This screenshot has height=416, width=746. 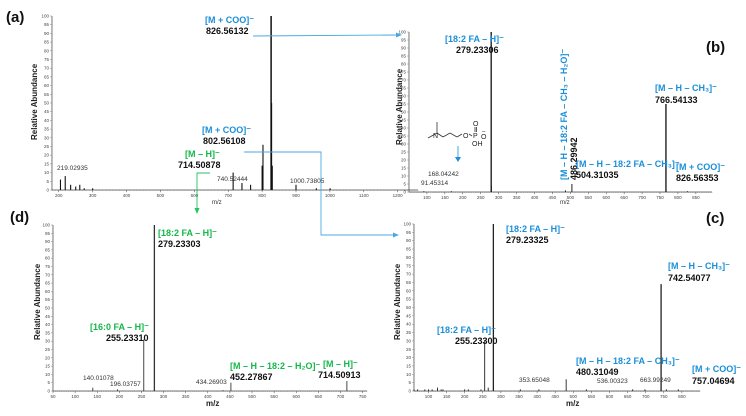 What do you see at coordinates (339, 375) in the screenshot?
I see `mz-label-714-d: 714.50913` at bounding box center [339, 375].